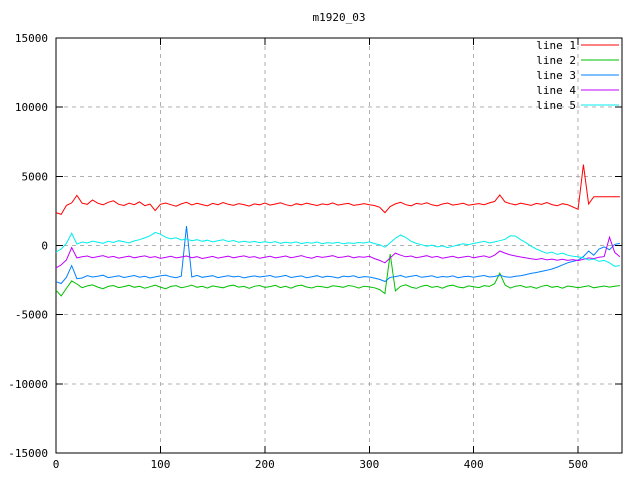 This screenshot has height=480, width=640. What do you see at coordinates (28, 453) in the screenshot?
I see `y-tick-label: -15000` at bounding box center [28, 453].